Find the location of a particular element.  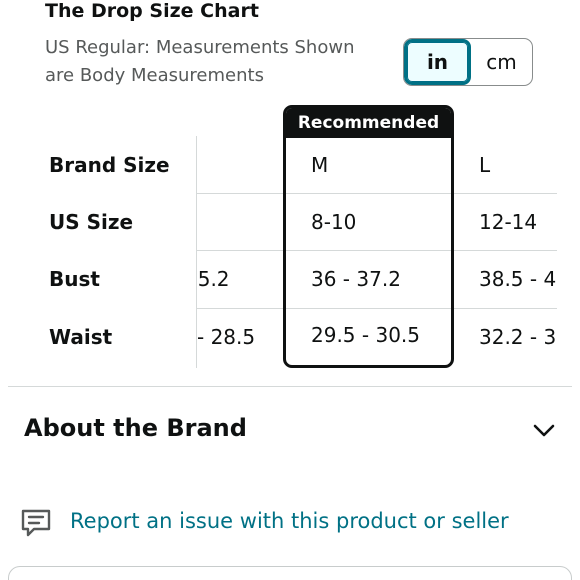

cell-waist: 32.2 - 3 is located at coordinates (518, 337).